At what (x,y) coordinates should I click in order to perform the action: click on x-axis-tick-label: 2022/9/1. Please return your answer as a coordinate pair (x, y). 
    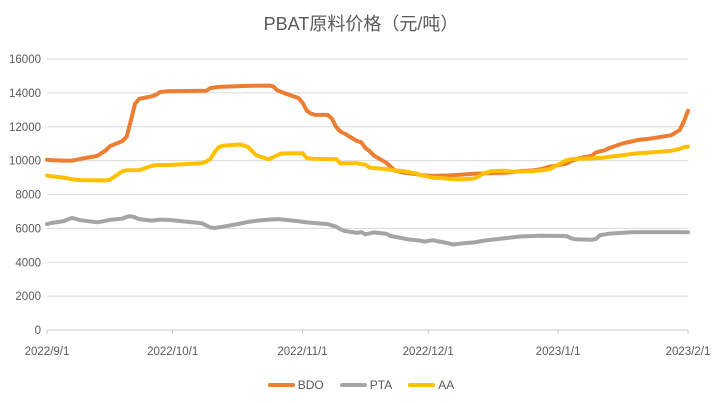
    Looking at the image, I should click on (47, 352).